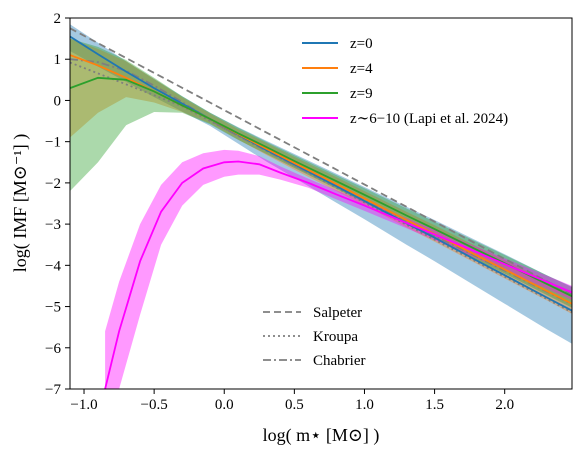 The width and height of the screenshot is (582, 453). I want to click on x-axis-ticks: −1.0 −0.5 0.0 0.5 1.0 1.5 2.0, so click(292, 401).